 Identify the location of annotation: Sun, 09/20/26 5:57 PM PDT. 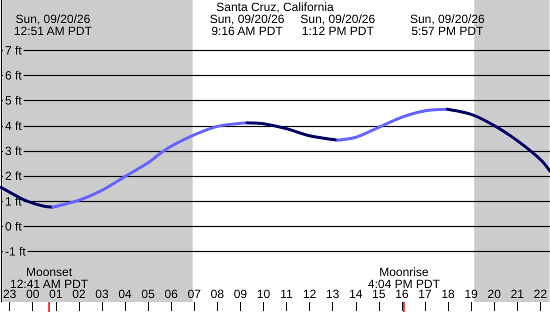
(448, 25).